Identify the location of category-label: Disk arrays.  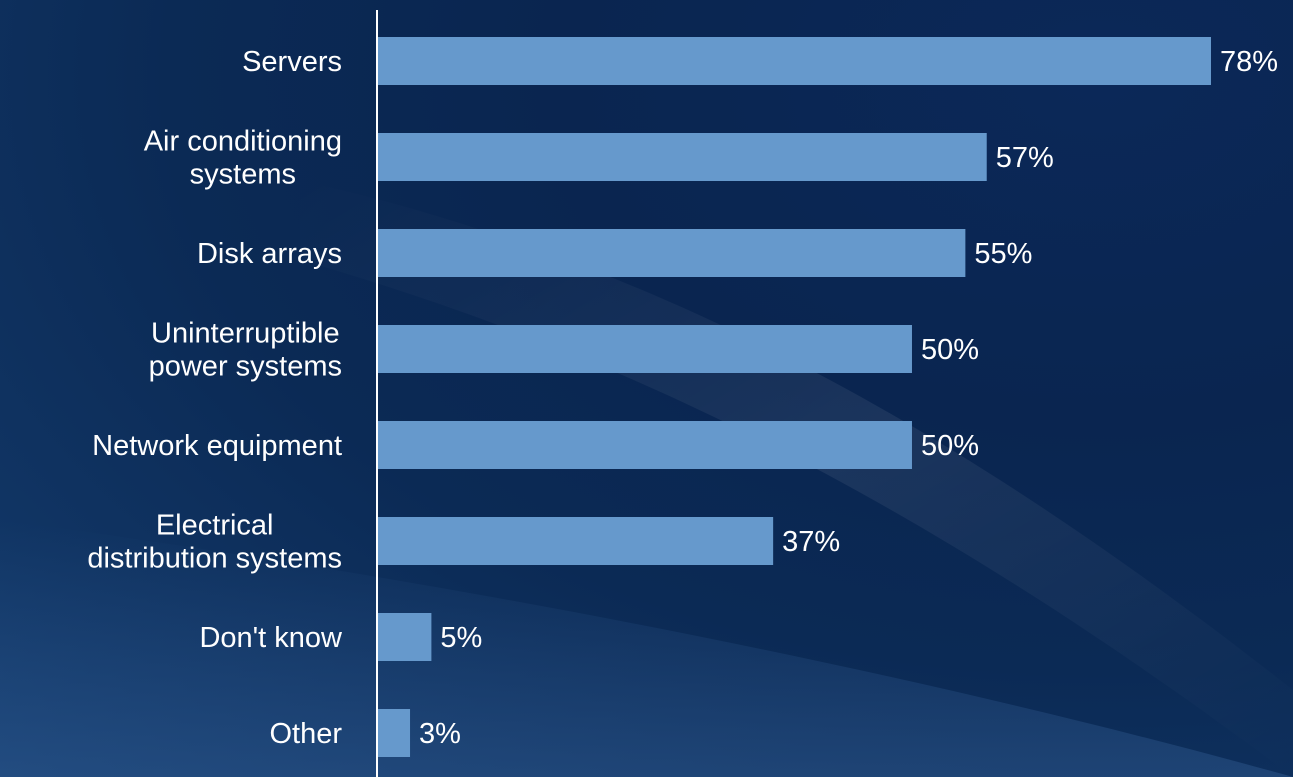
(269, 254).